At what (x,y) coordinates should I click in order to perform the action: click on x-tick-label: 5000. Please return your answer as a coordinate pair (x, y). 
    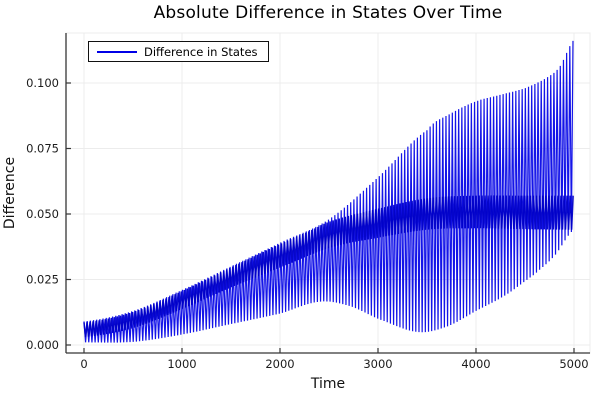
    Looking at the image, I should click on (573, 364).